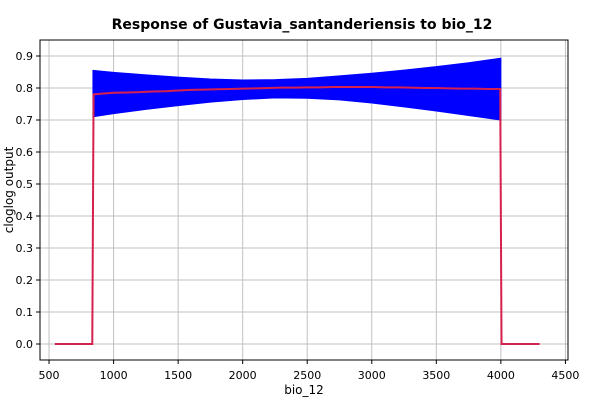 The width and height of the screenshot is (600, 400). Describe the element at coordinates (436, 375) in the screenshot. I see `x-tick-label: 3500` at that location.